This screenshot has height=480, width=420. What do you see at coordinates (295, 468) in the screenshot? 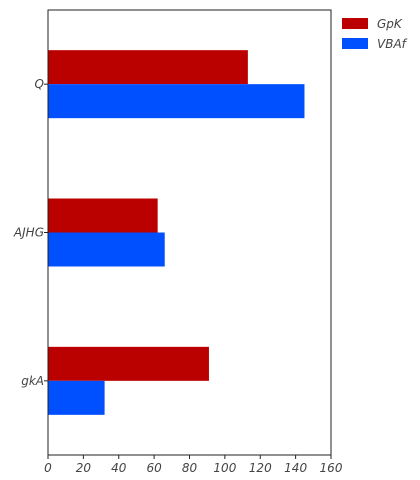
I see `x-tick-label: 140` at bounding box center [295, 468].